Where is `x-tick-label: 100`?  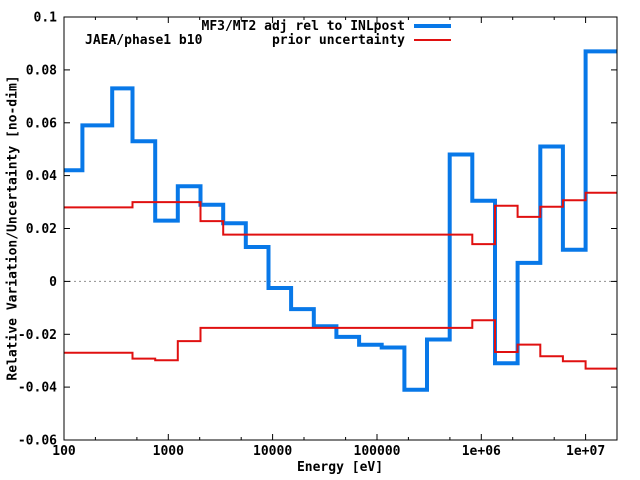 x-tick-label: 100 is located at coordinates (64, 451).